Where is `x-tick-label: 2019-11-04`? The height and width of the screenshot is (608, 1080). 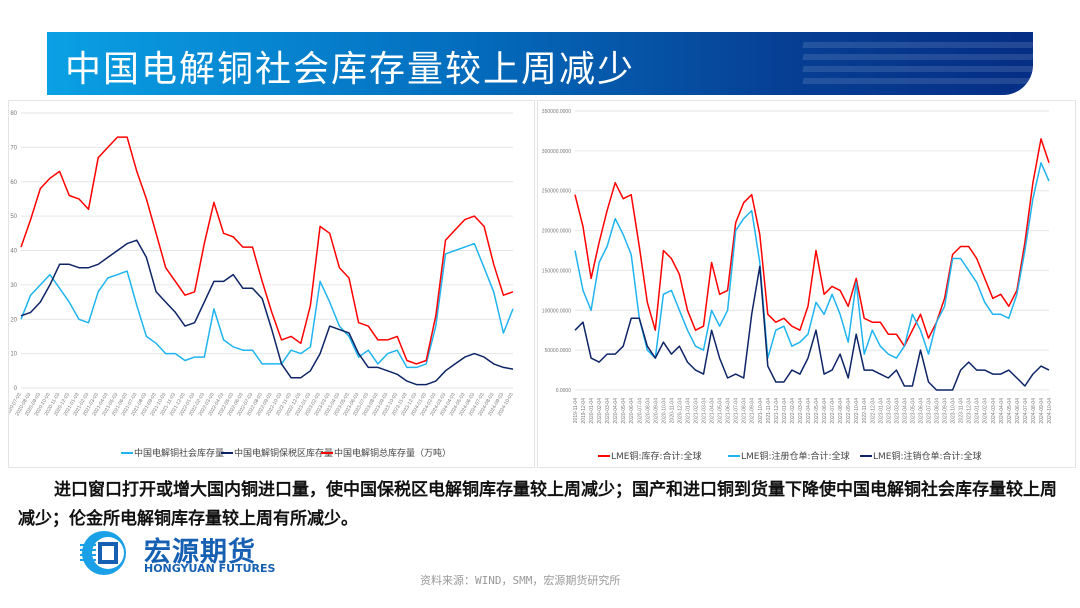 x-tick-label: 2019-11-04 is located at coordinates (576, 410).